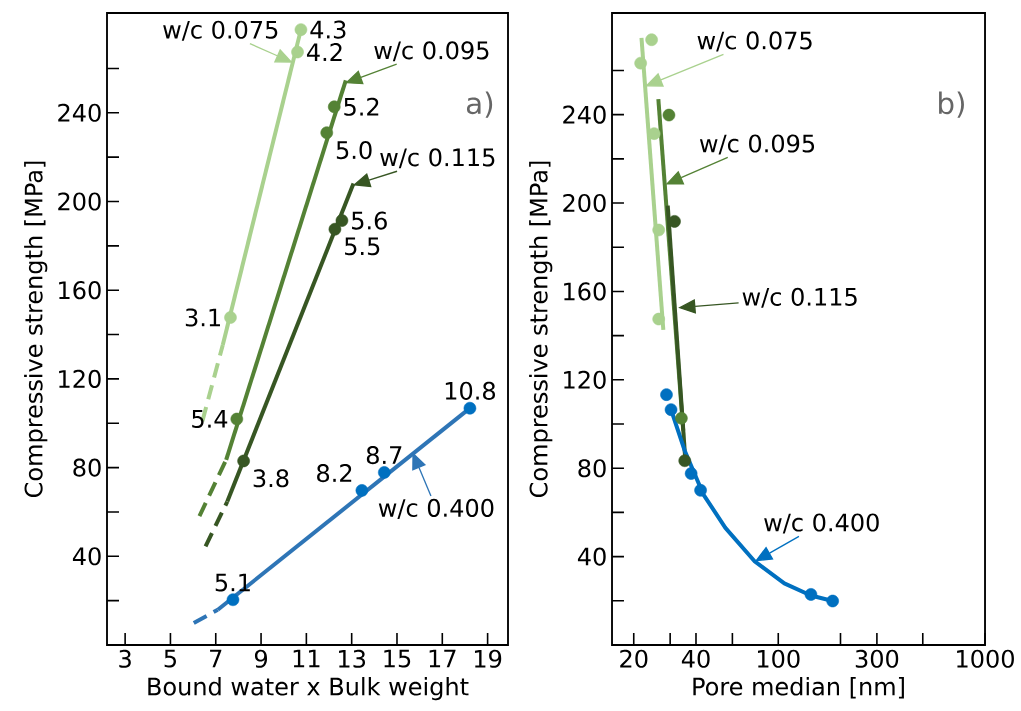  What do you see at coordinates (354, 150) in the screenshot?
I see `annotation: 5.0` at bounding box center [354, 150].